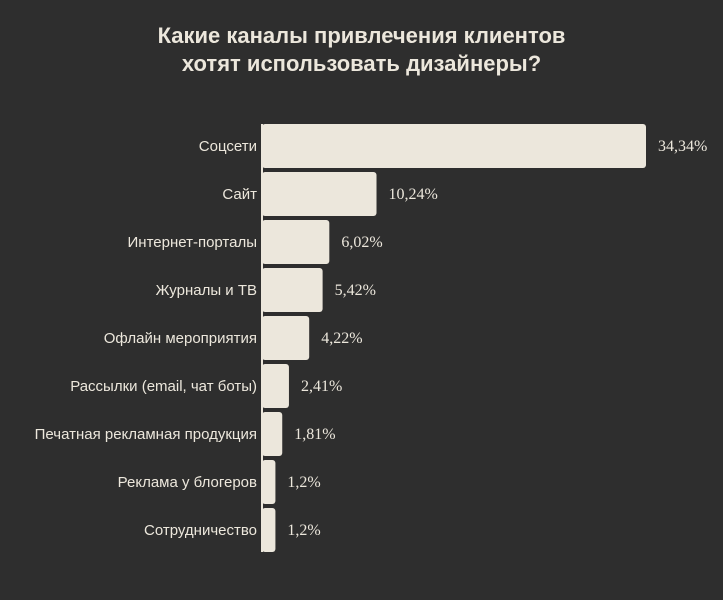 The width and height of the screenshot is (723, 600). Describe the element at coordinates (193, 242) in the screenshot. I see `category-label-2: Интернет-порталы` at that location.